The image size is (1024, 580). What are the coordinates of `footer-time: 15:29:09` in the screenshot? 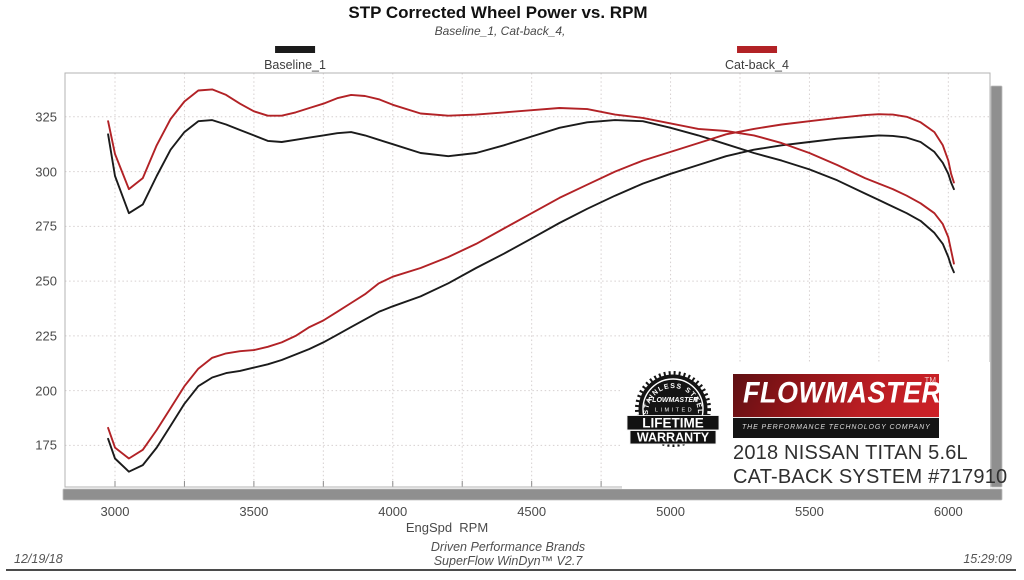 It's located at (987, 559).